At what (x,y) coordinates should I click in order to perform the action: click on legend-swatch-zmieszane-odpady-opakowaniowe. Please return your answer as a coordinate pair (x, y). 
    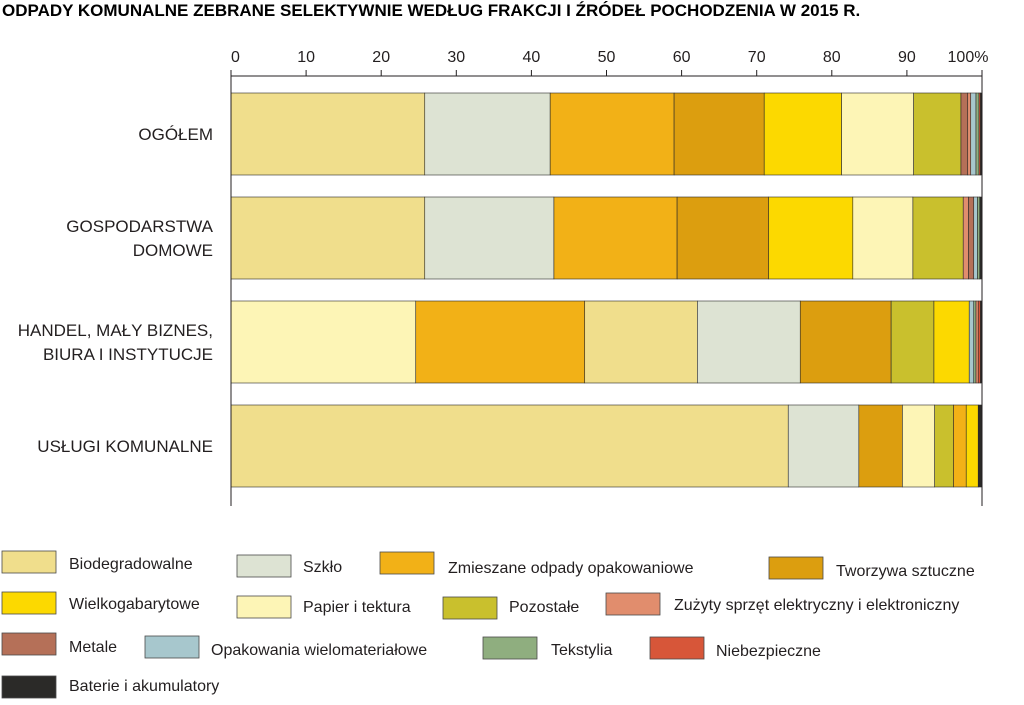
    Looking at the image, I should click on (407, 563).